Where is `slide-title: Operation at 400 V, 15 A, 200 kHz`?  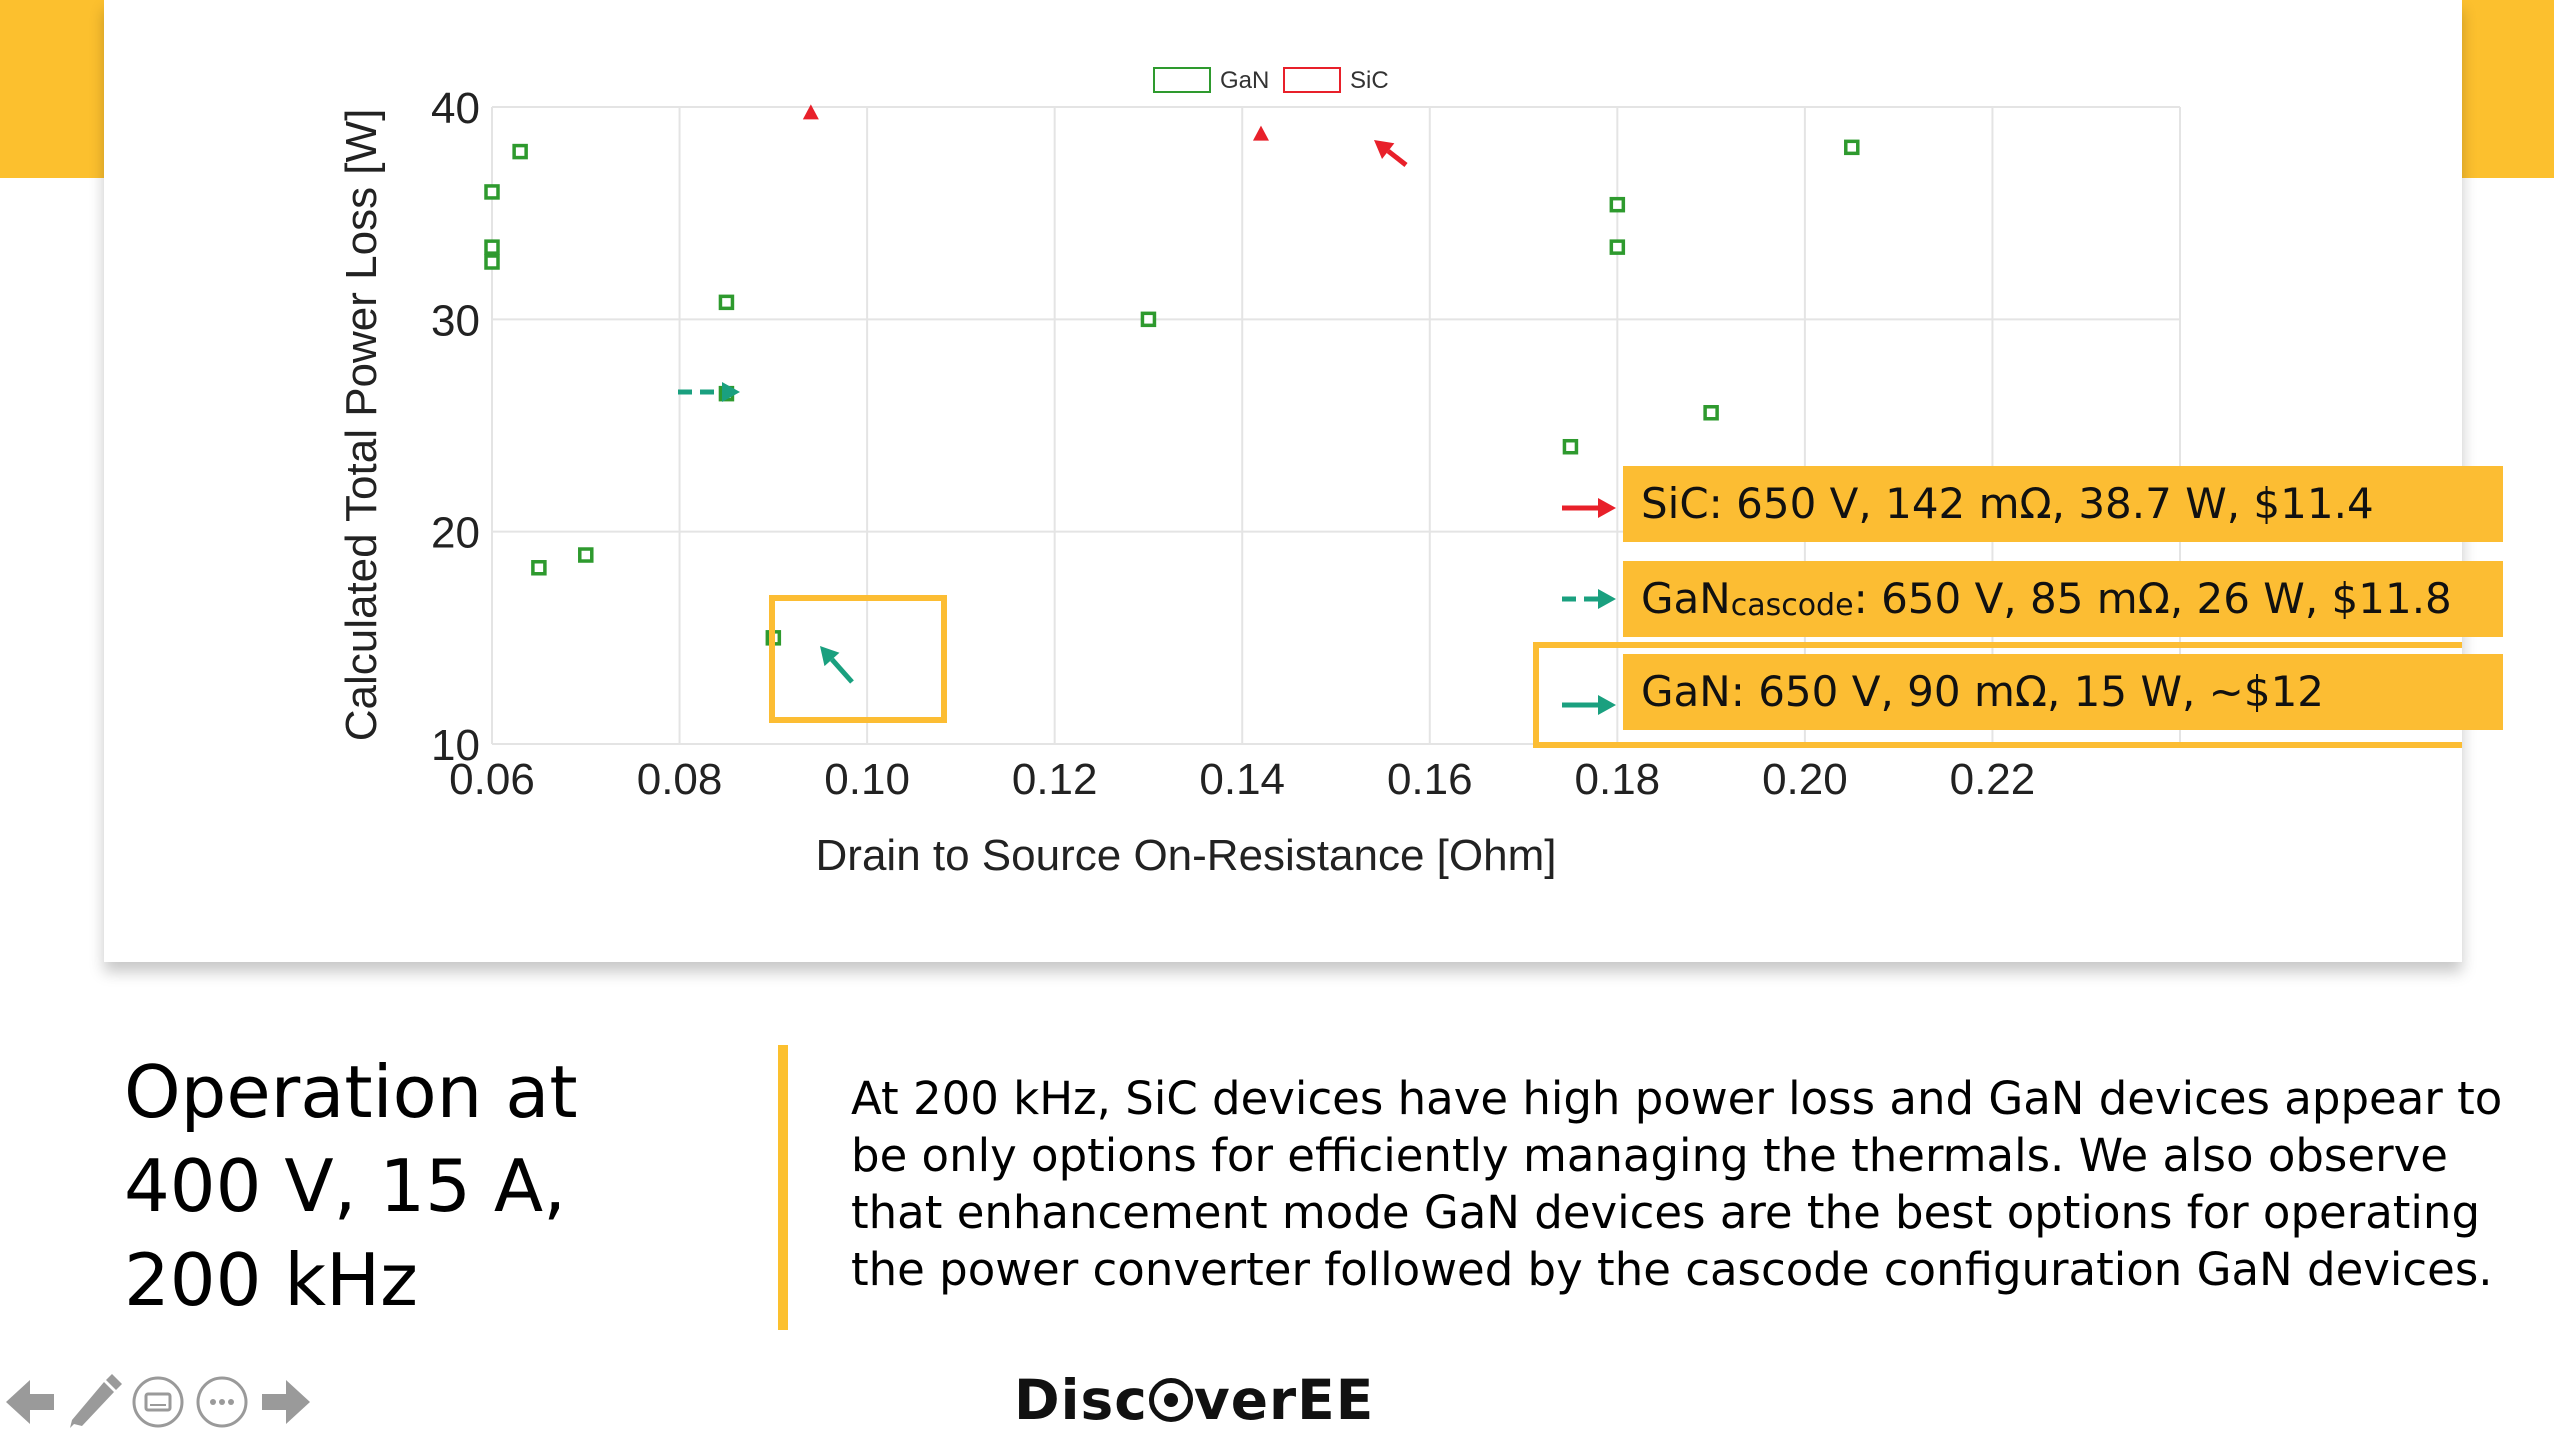
slide-title: Operation at 400 V, 15 A, 200 kHz is located at coordinates (351, 1186).